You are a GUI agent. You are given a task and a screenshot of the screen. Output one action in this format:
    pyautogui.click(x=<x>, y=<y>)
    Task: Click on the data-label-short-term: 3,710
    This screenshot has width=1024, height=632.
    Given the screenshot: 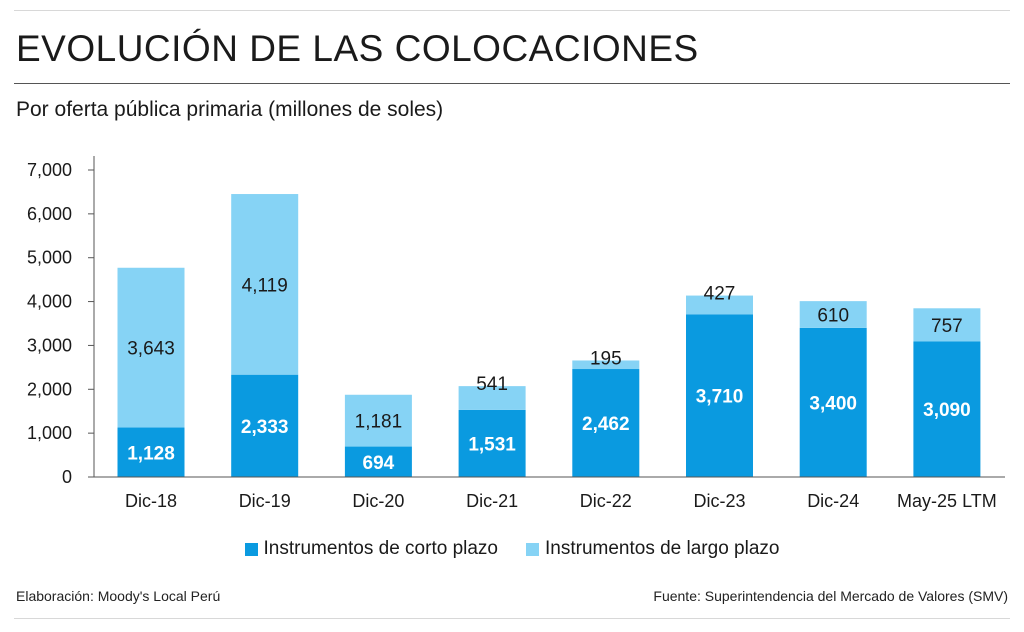 What is the action you would take?
    pyautogui.click(x=720, y=397)
    